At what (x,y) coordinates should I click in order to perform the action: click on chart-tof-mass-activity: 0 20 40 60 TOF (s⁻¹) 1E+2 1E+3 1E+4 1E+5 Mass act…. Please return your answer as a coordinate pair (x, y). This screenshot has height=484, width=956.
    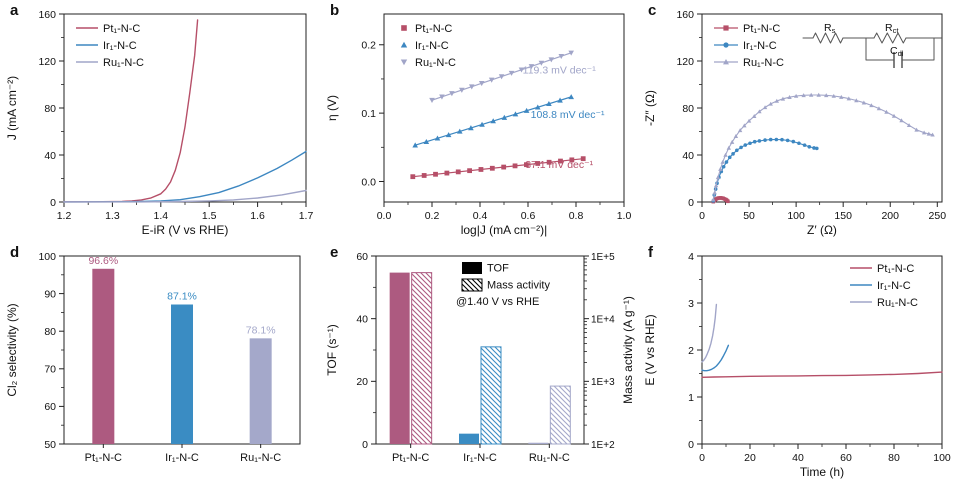
    Looking at the image, I should click on (480, 357).